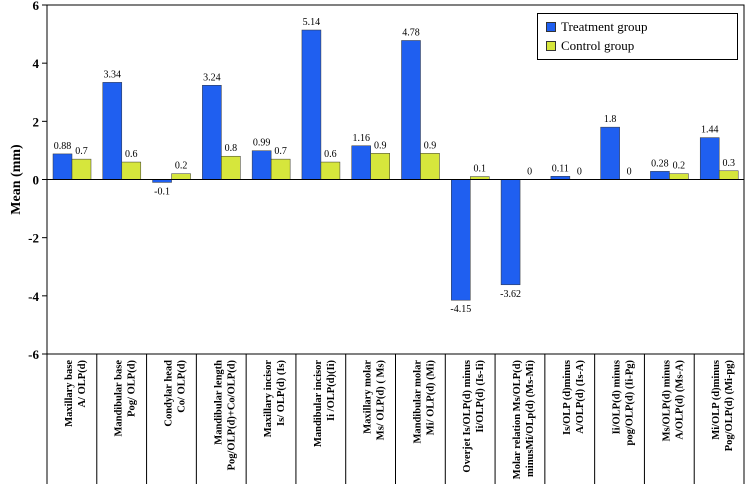 The image size is (756, 494). I want to click on x-category-label-10: Is/OLP (d)minus A/OLP(d) (Is-A), so click(574, 397).